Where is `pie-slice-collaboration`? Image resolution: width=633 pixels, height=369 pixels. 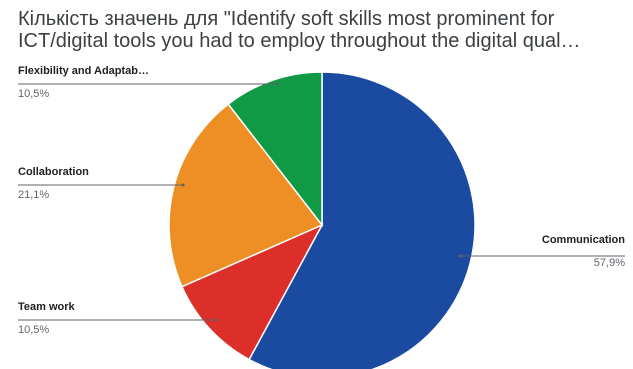
pie-slice-collaboration is located at coordinates (246, 195).